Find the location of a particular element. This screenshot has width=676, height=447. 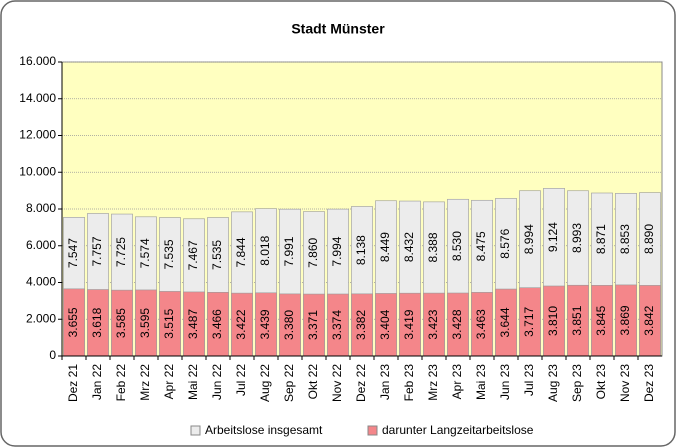

x-tick-label: Jan 22 is located at coordinates (97, 382).